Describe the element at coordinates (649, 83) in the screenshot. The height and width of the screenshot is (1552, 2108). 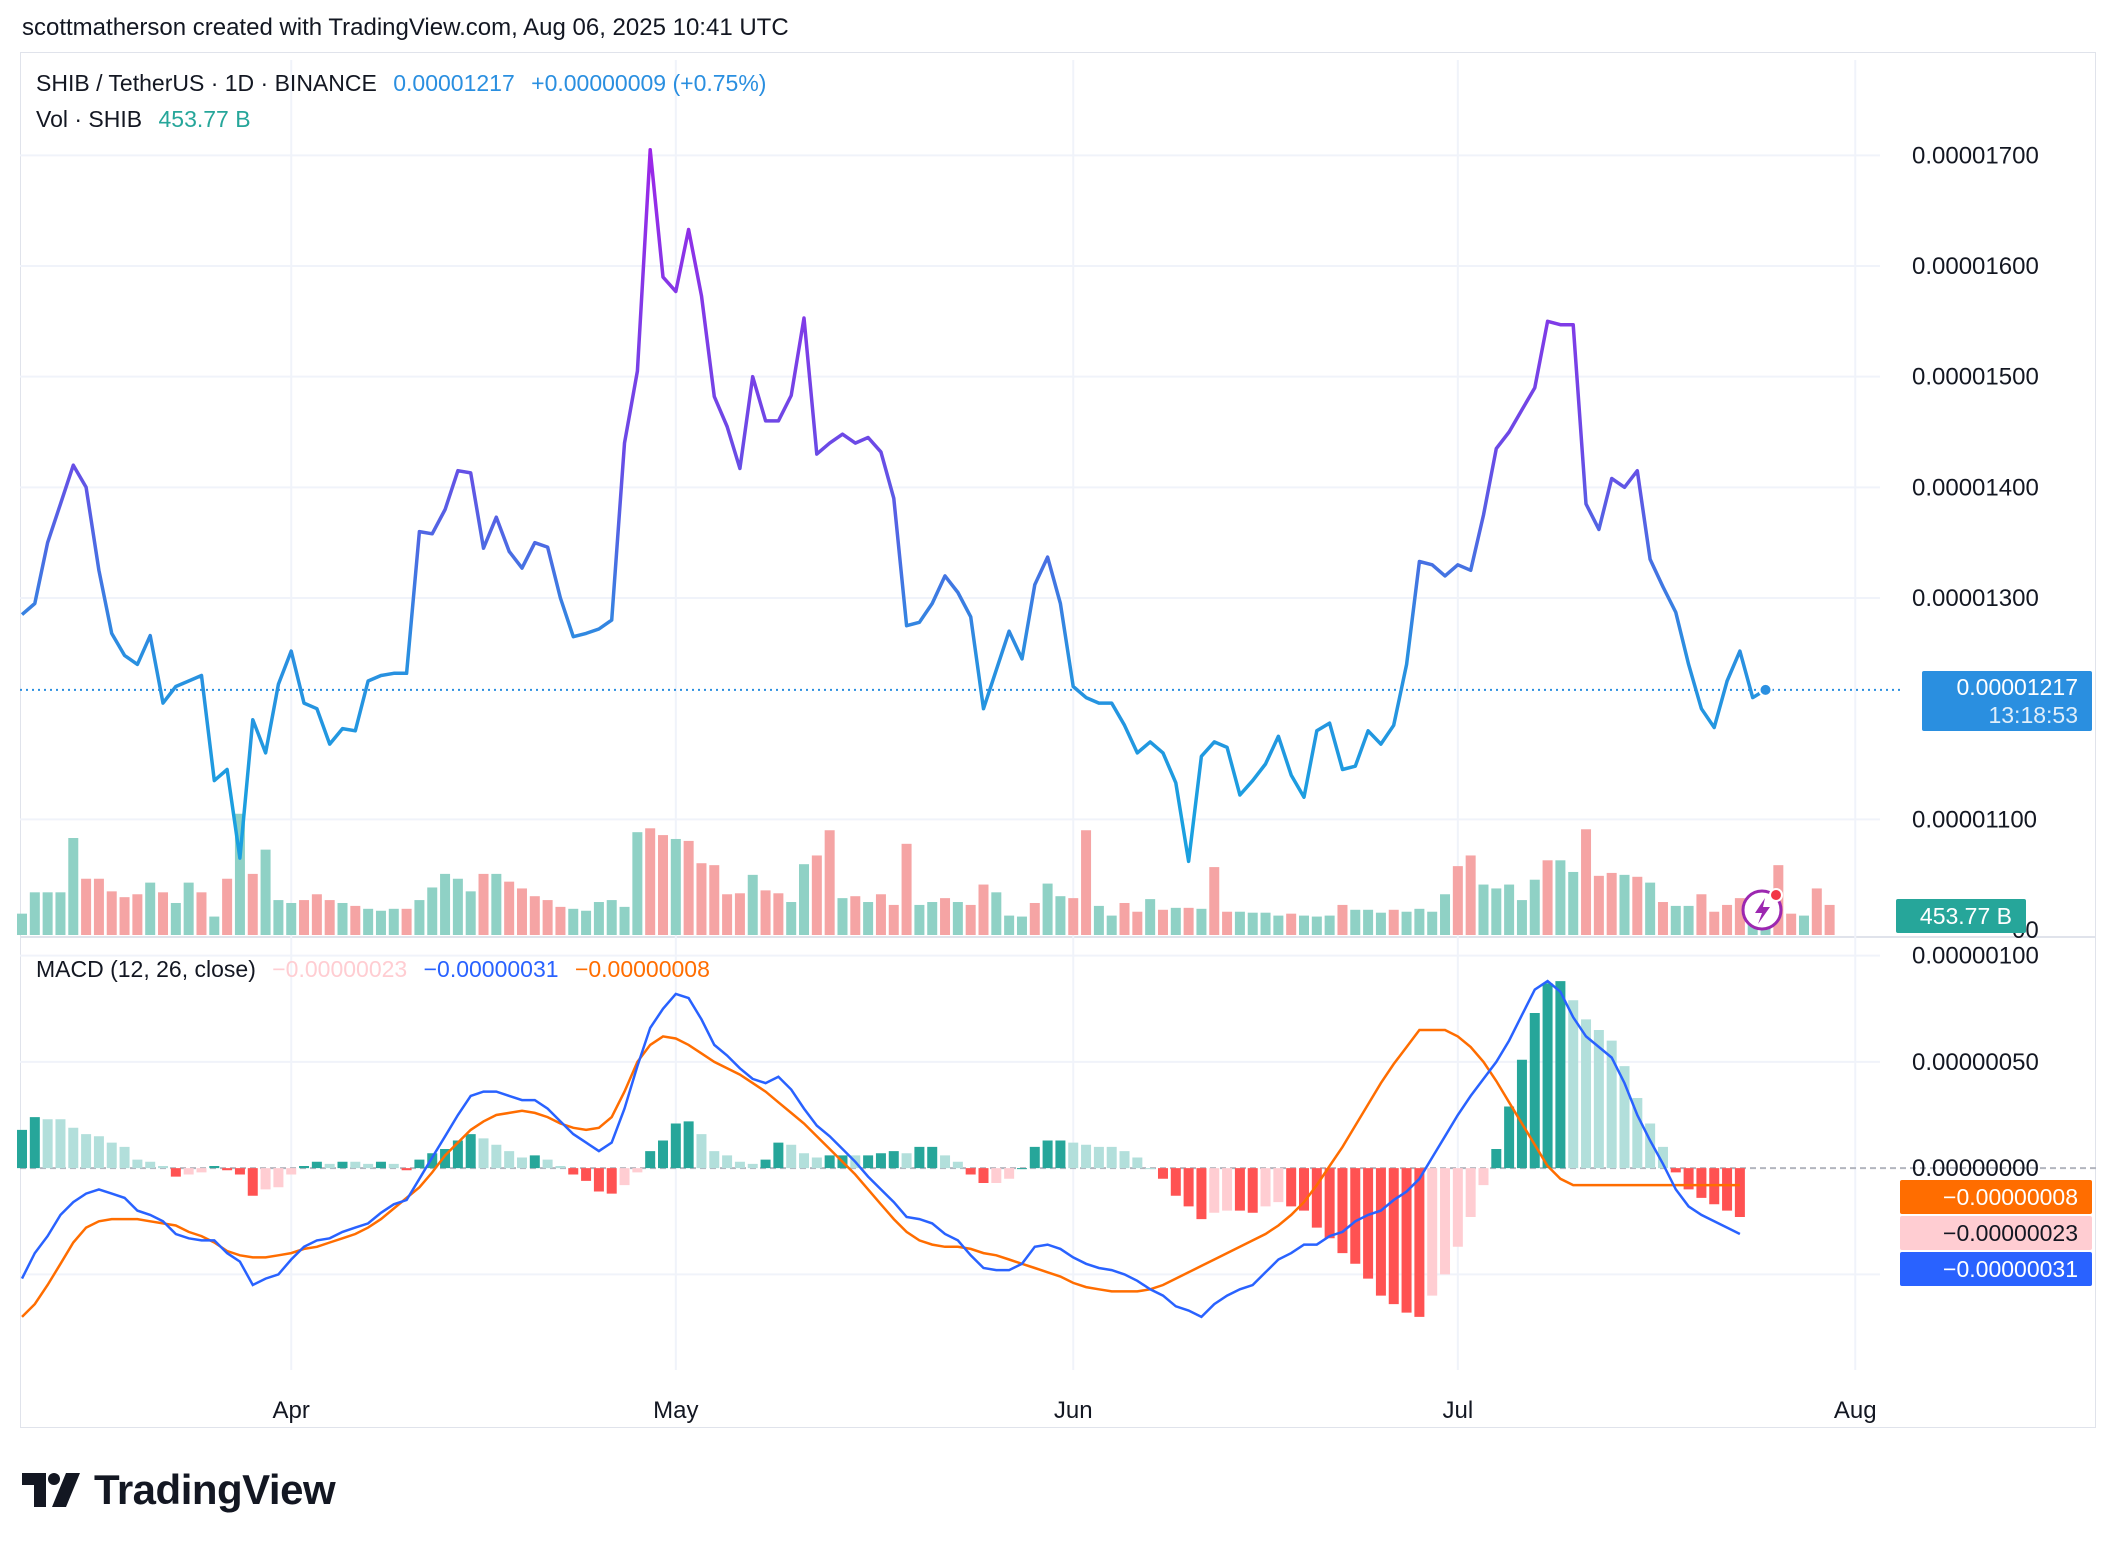
I see `price-change: +0.00000009 (+0.75%)` at that location.